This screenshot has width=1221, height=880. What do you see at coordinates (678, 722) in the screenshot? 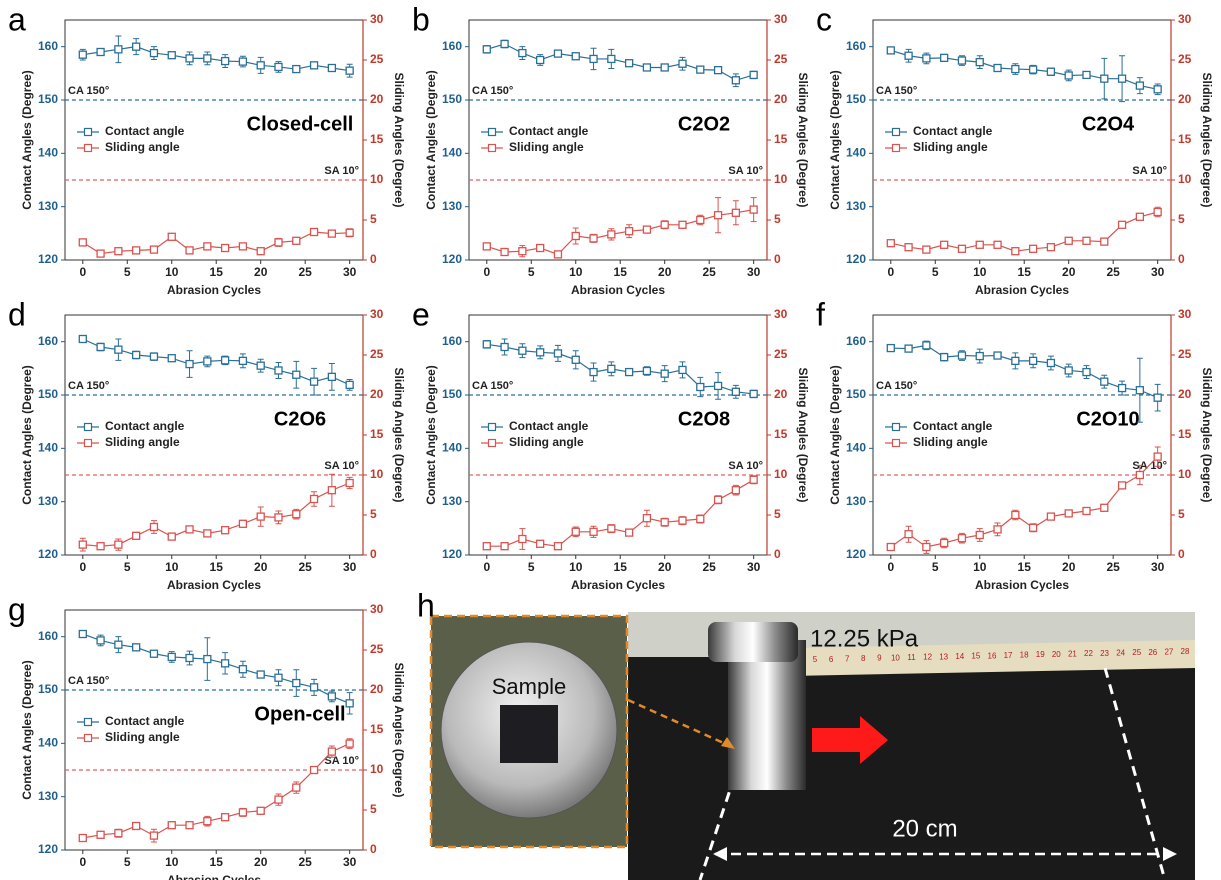
I see `inset-pointer` at bounding box center [678, 722].